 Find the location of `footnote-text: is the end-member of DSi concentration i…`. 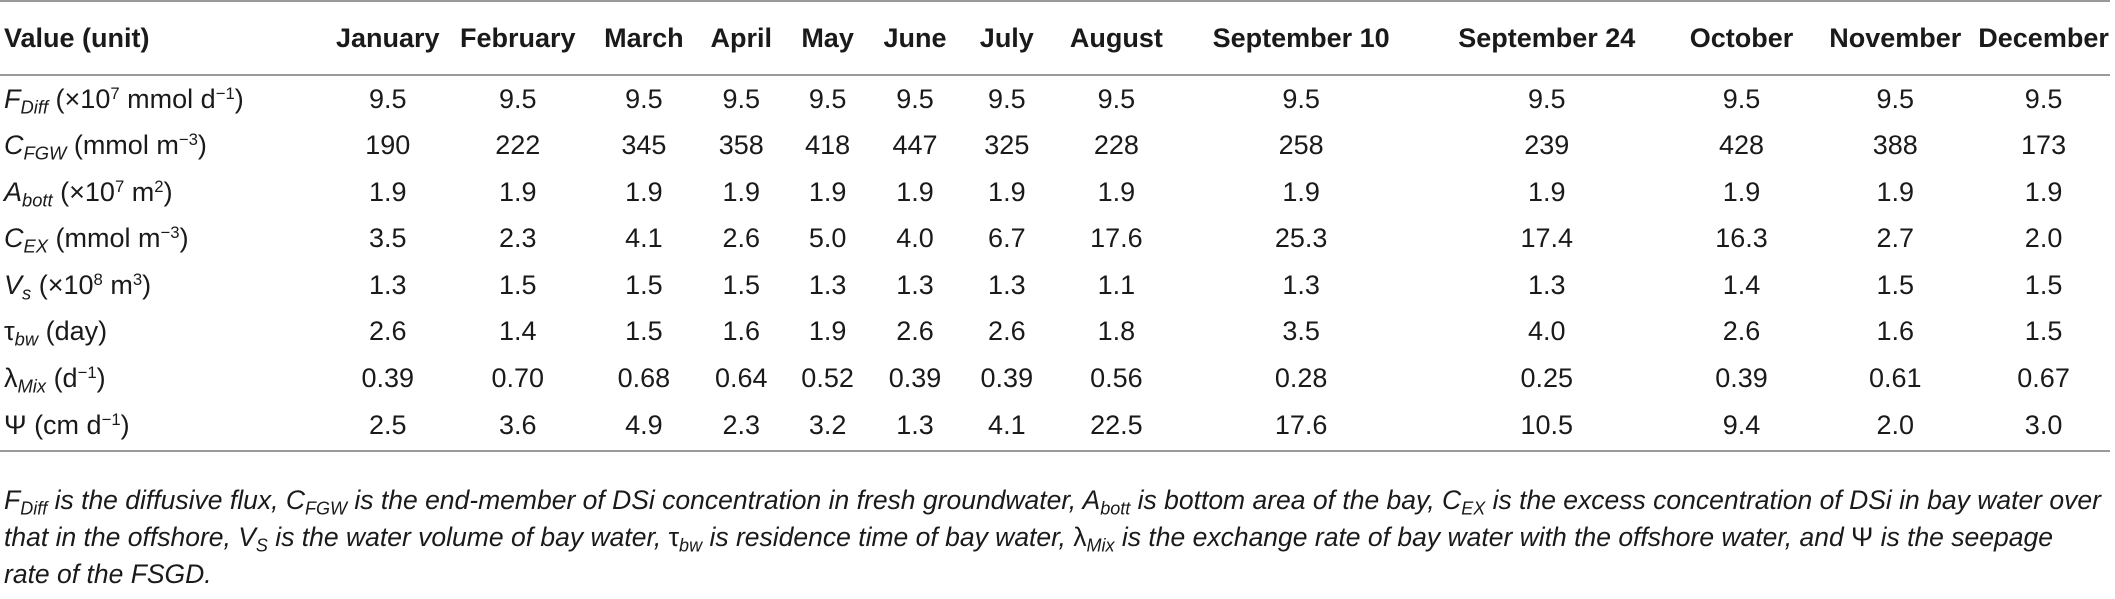

footnote-text: is the end-member of DSi concentration i… is located at coordinates (724, 500).